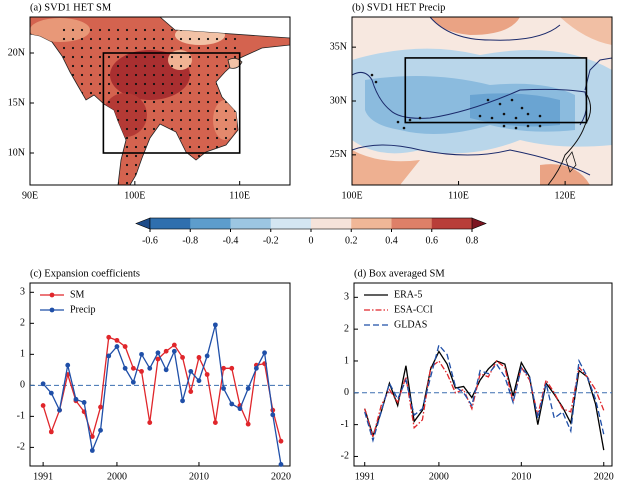 This screenshot has height=498, width=621. I want to click on x-tick-label: 100E, so click(351, 195).